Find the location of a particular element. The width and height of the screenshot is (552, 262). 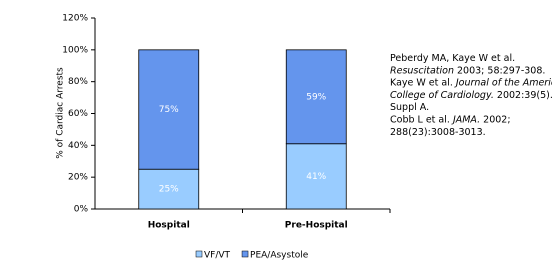

legend-label: PEA/Asystole is located at coordinates (279, 256).